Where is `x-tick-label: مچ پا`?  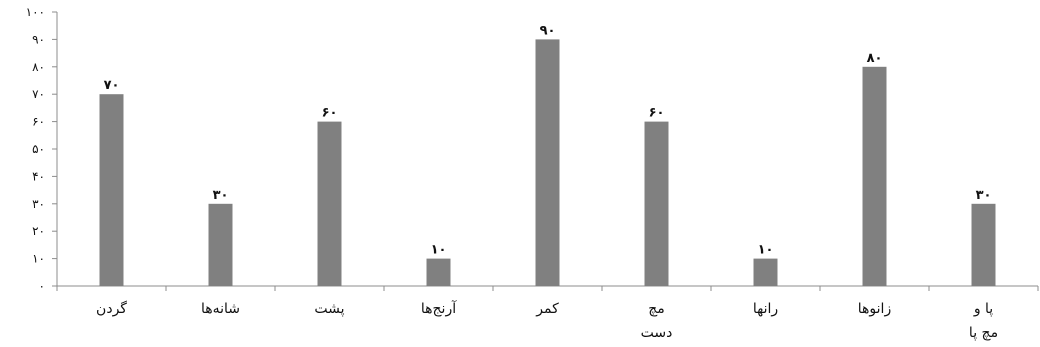 x-tick-label: مچ پا is located at coordinates (983, 333).